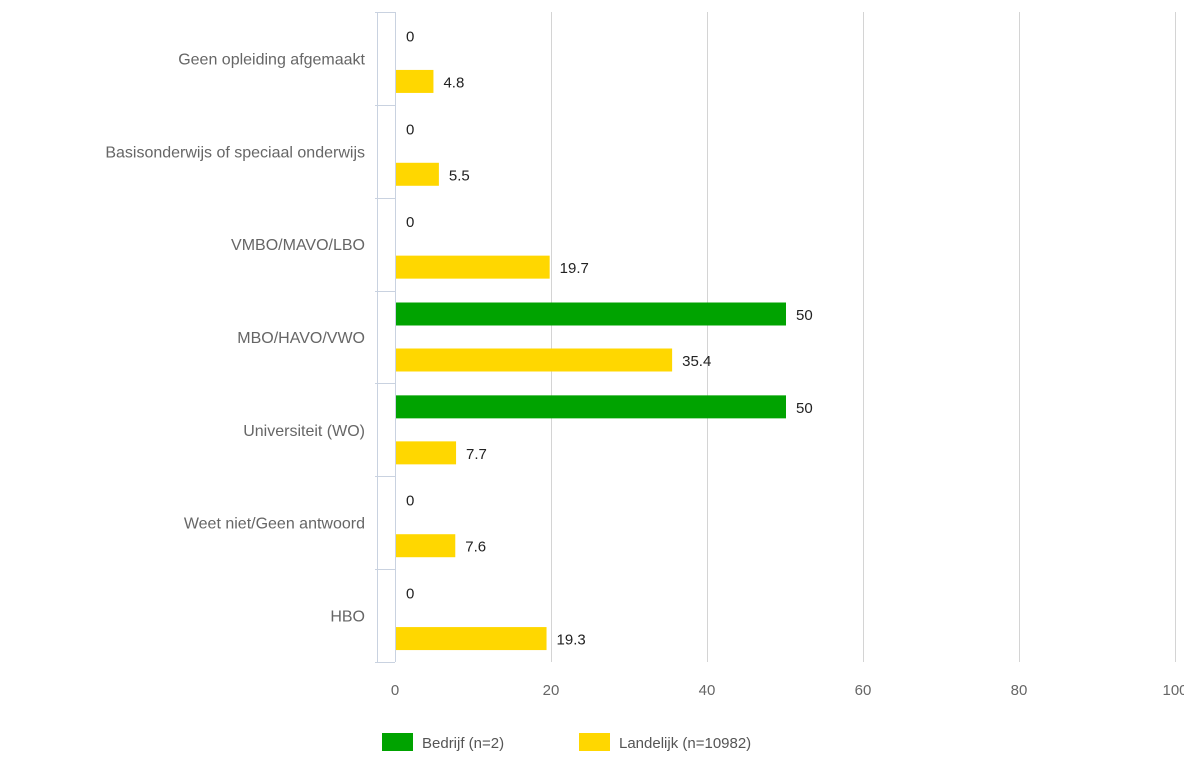 This screenshot has width=1184, height=769. Describe the element at coordinates (863, 690) in the screenshot. I see `x-tick-label: 60` at that location.